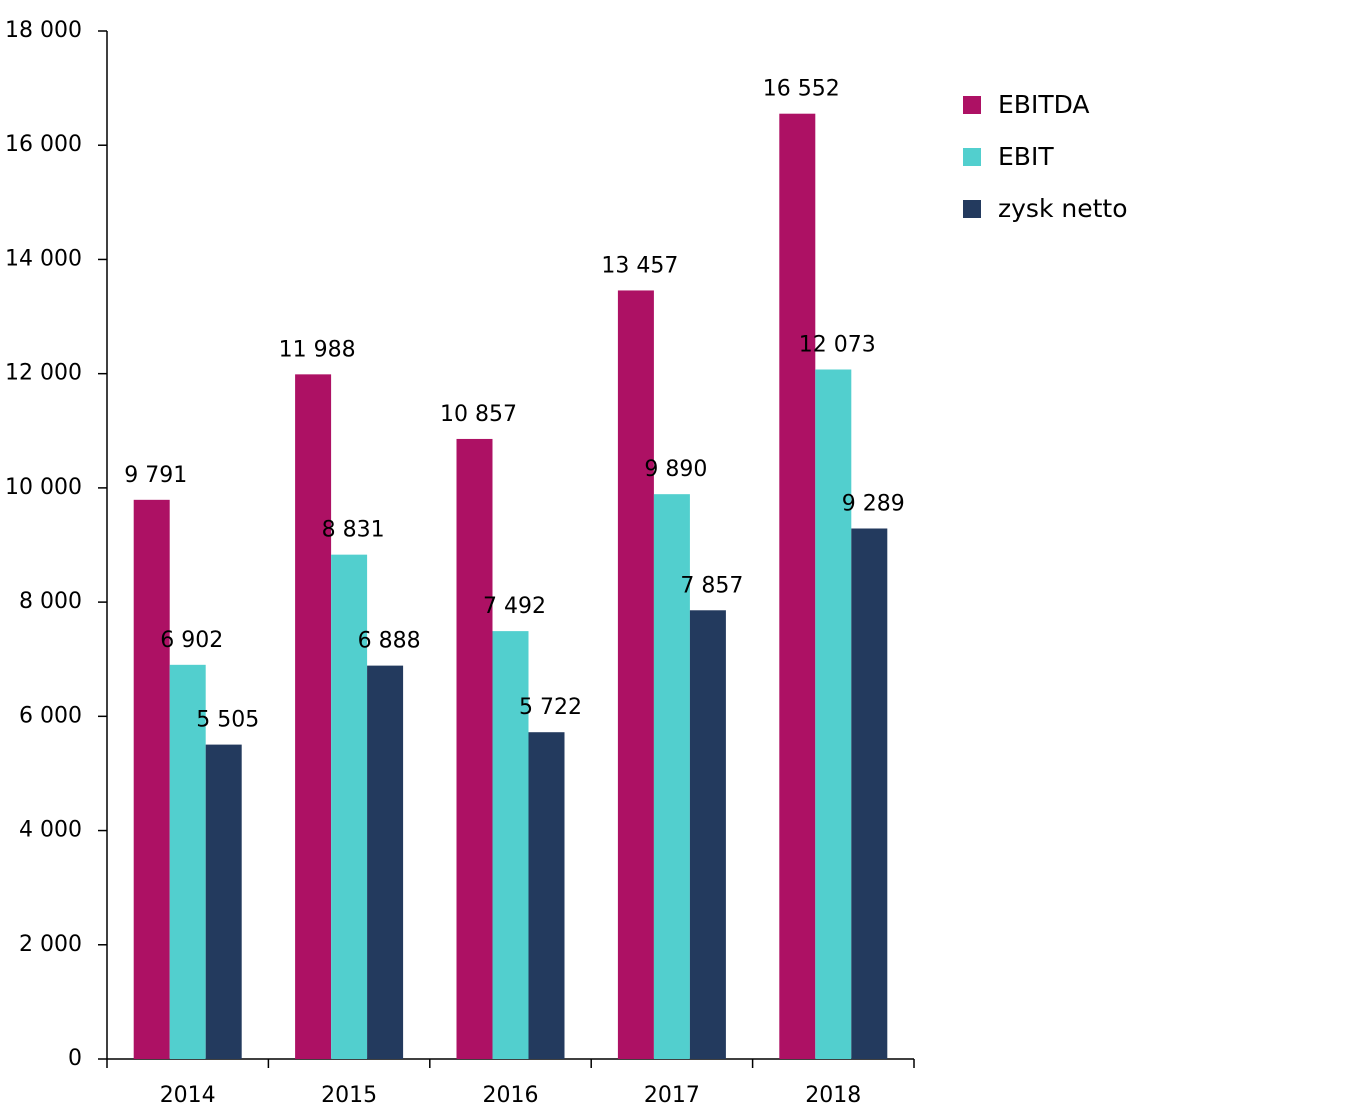 Image resolution: width=1354 pixels, height=1114 pixels. Describe the element at coordinates (639, 265) in the screenshot. I see `data-label: 13 457` at that location.